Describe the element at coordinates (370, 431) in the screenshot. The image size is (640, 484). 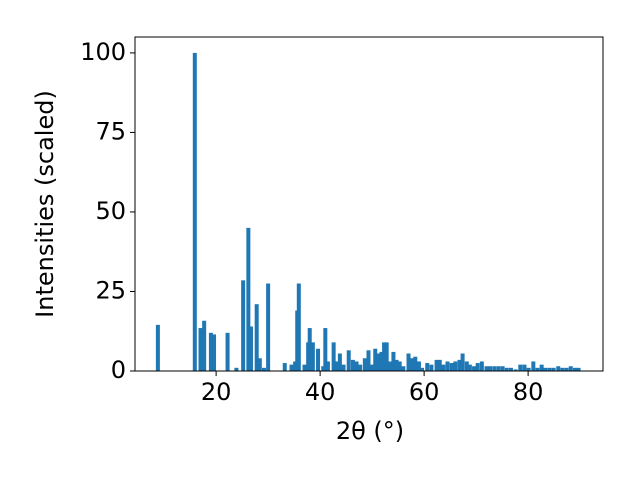
I see `x-axis-label: 2θ (°)` at that location.